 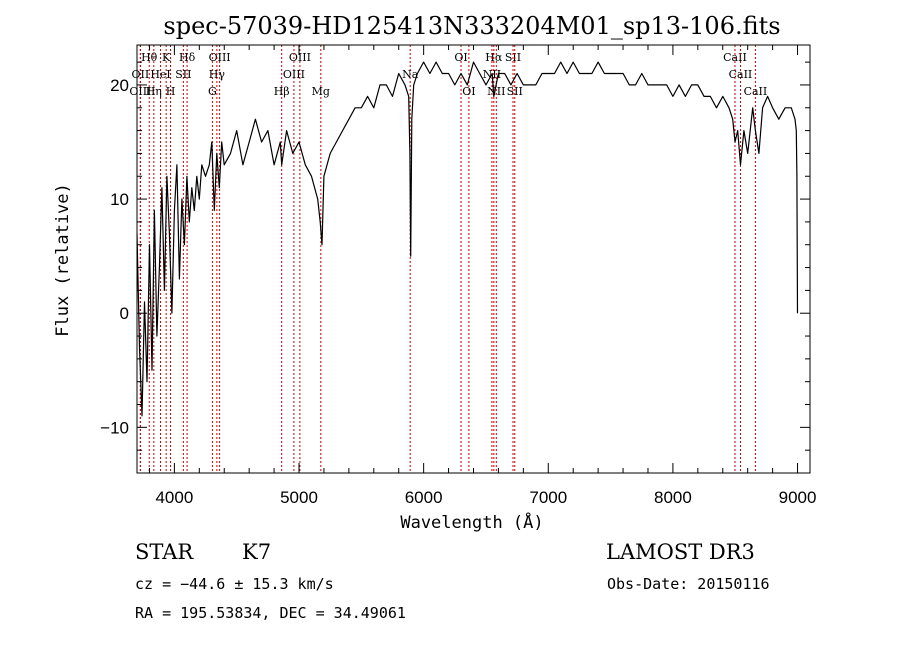 I want to click on x-tick-label-2: 6000, so click(x=424, y=497).